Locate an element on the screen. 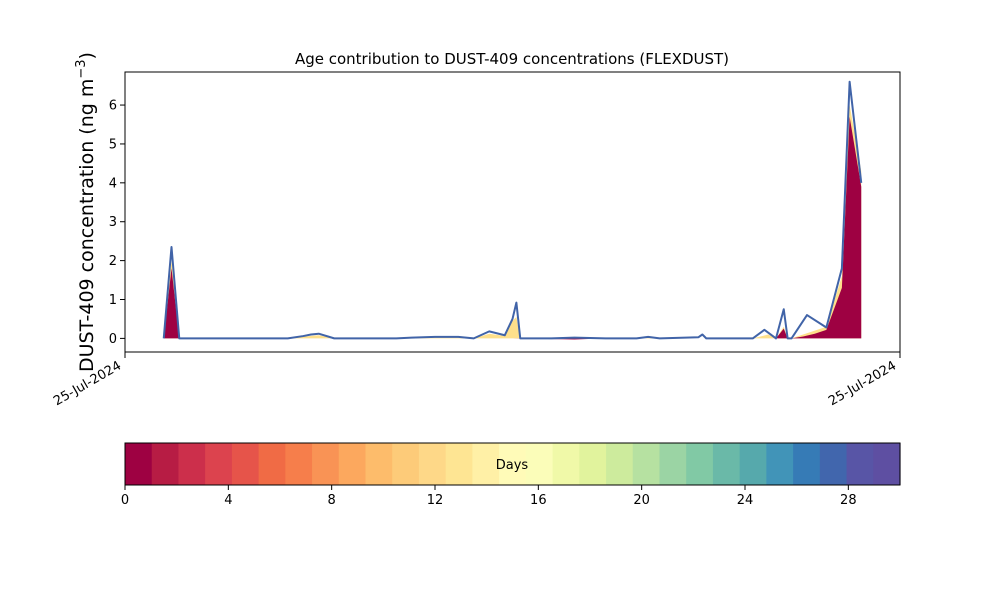 The height and width of the screenshot is (600, 1000). colorbar-tick-label: 24 is located at coordinates (745, 500).